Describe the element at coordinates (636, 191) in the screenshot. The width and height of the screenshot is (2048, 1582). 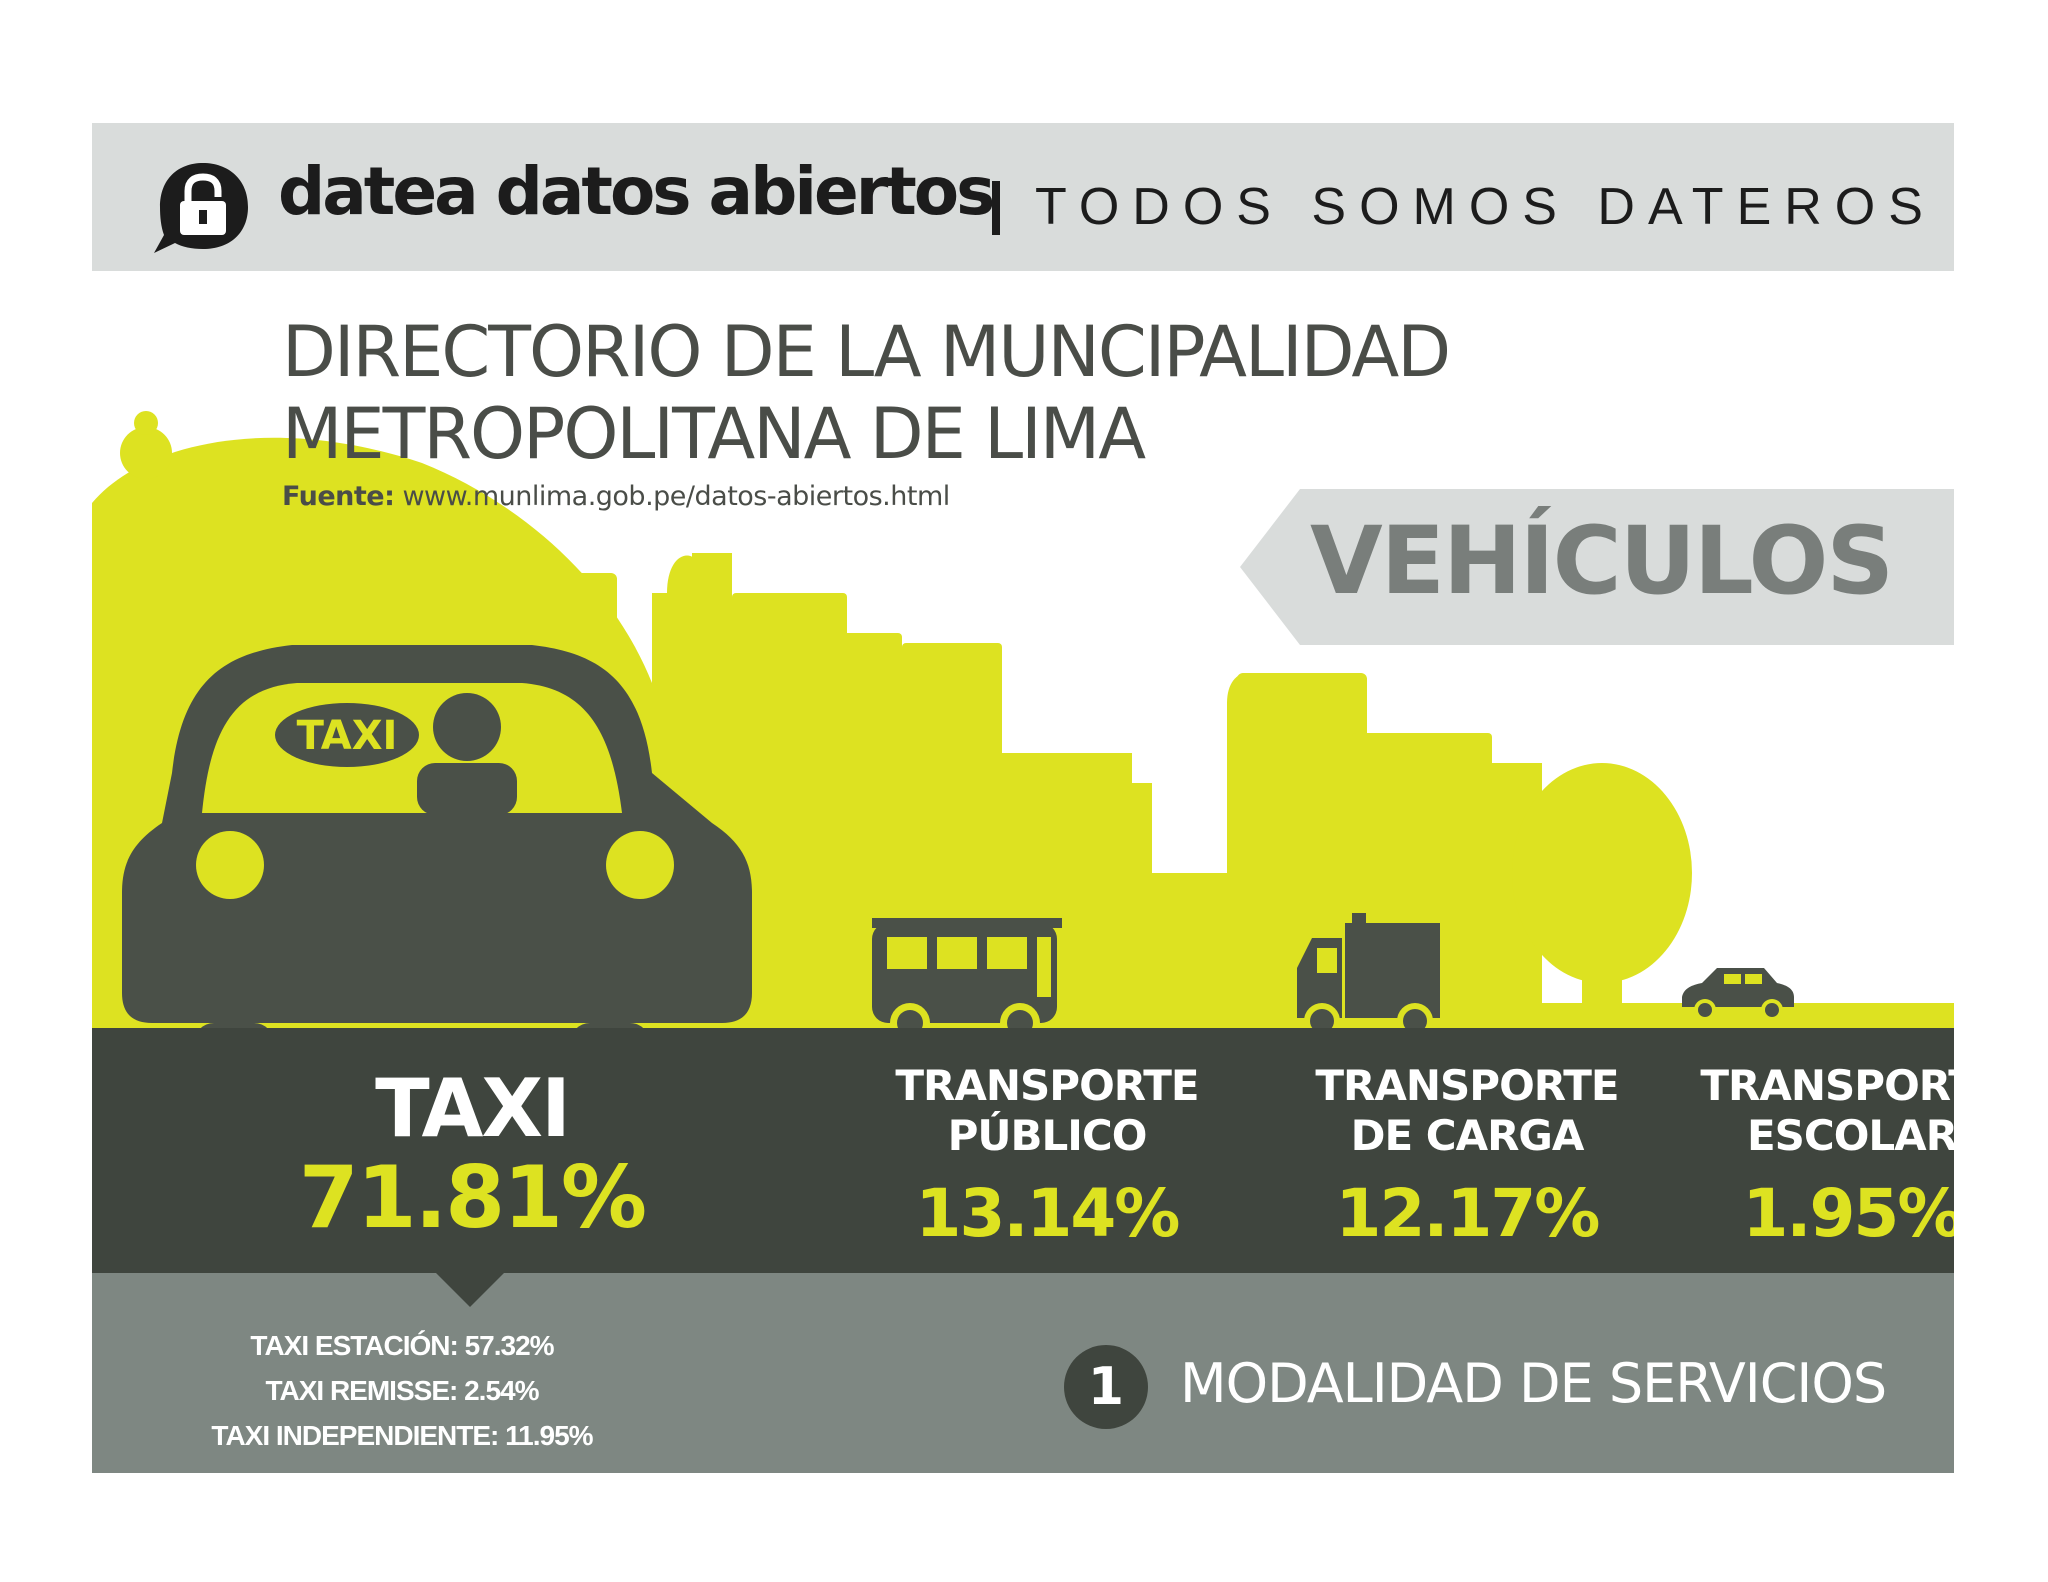
I see `brand-name: datea datos abiertos` at that location.